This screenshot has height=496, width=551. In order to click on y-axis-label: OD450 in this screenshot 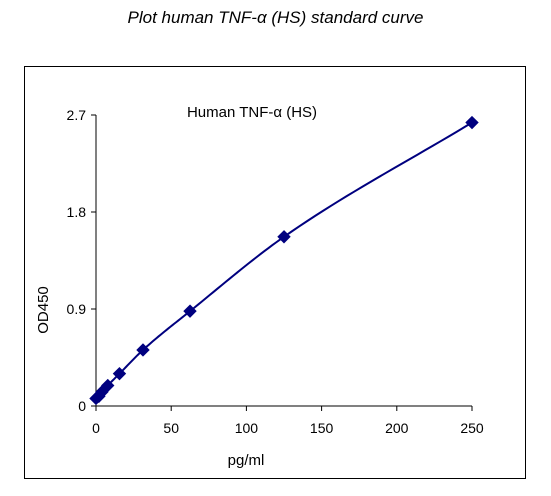, I will do `click(43, 310)`.